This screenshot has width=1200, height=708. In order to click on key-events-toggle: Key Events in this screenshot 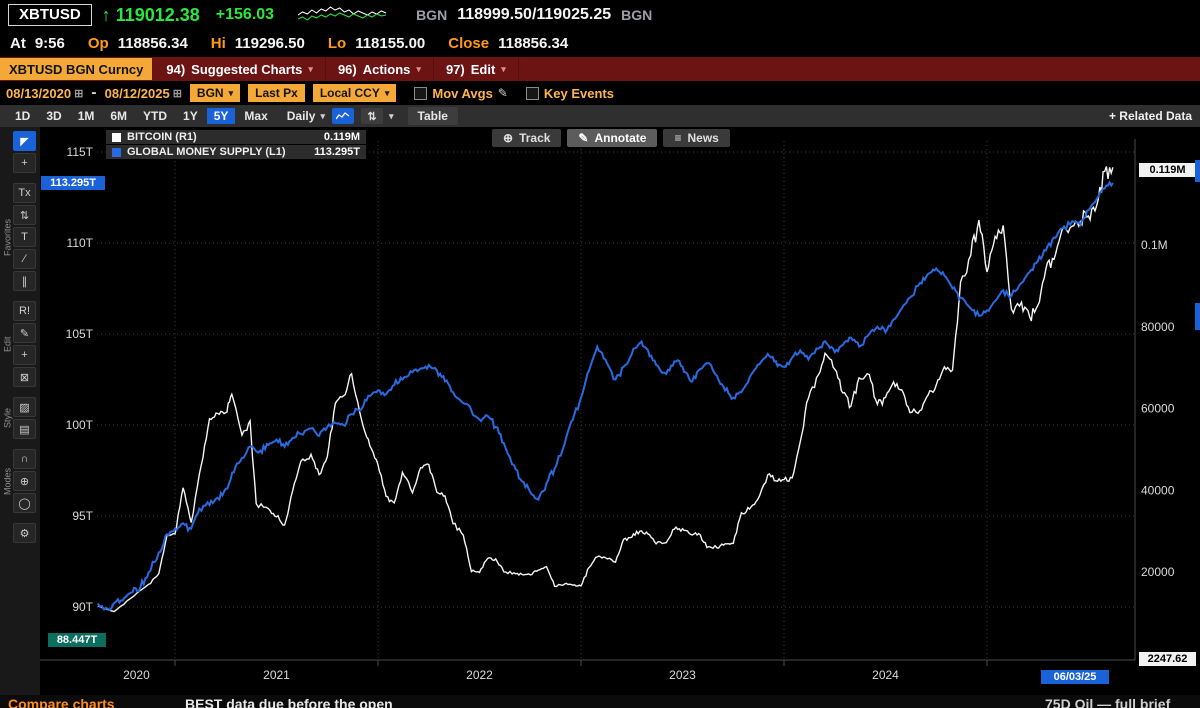, I will do `click(569, 93)`.